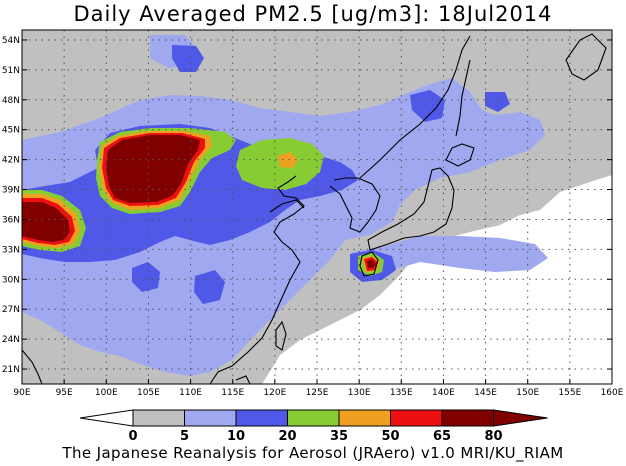 The image size is (626, 466). I want to click on china-coastline, so click(257, 279).